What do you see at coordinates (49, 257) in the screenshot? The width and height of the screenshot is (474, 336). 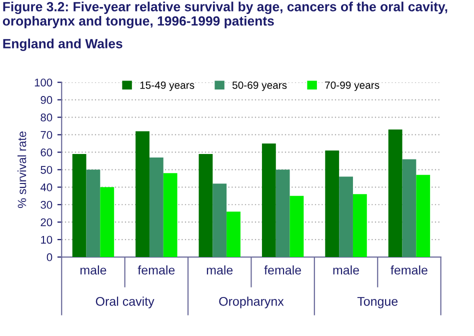 I see `y-tick-label: 0` at bounding box center [49, 257].